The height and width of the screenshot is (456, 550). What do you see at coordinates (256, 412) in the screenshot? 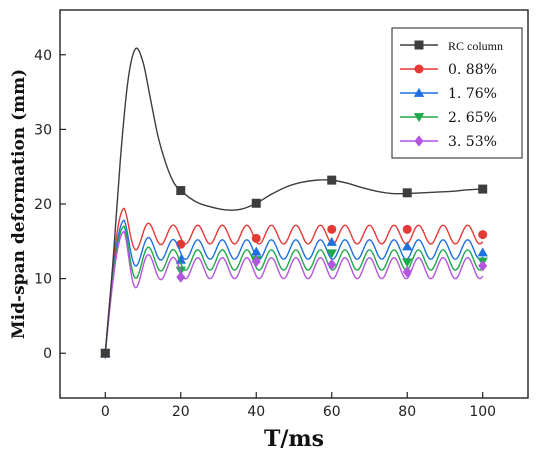
I see `x-tick-label: 40` at bounding box center [256, 412].